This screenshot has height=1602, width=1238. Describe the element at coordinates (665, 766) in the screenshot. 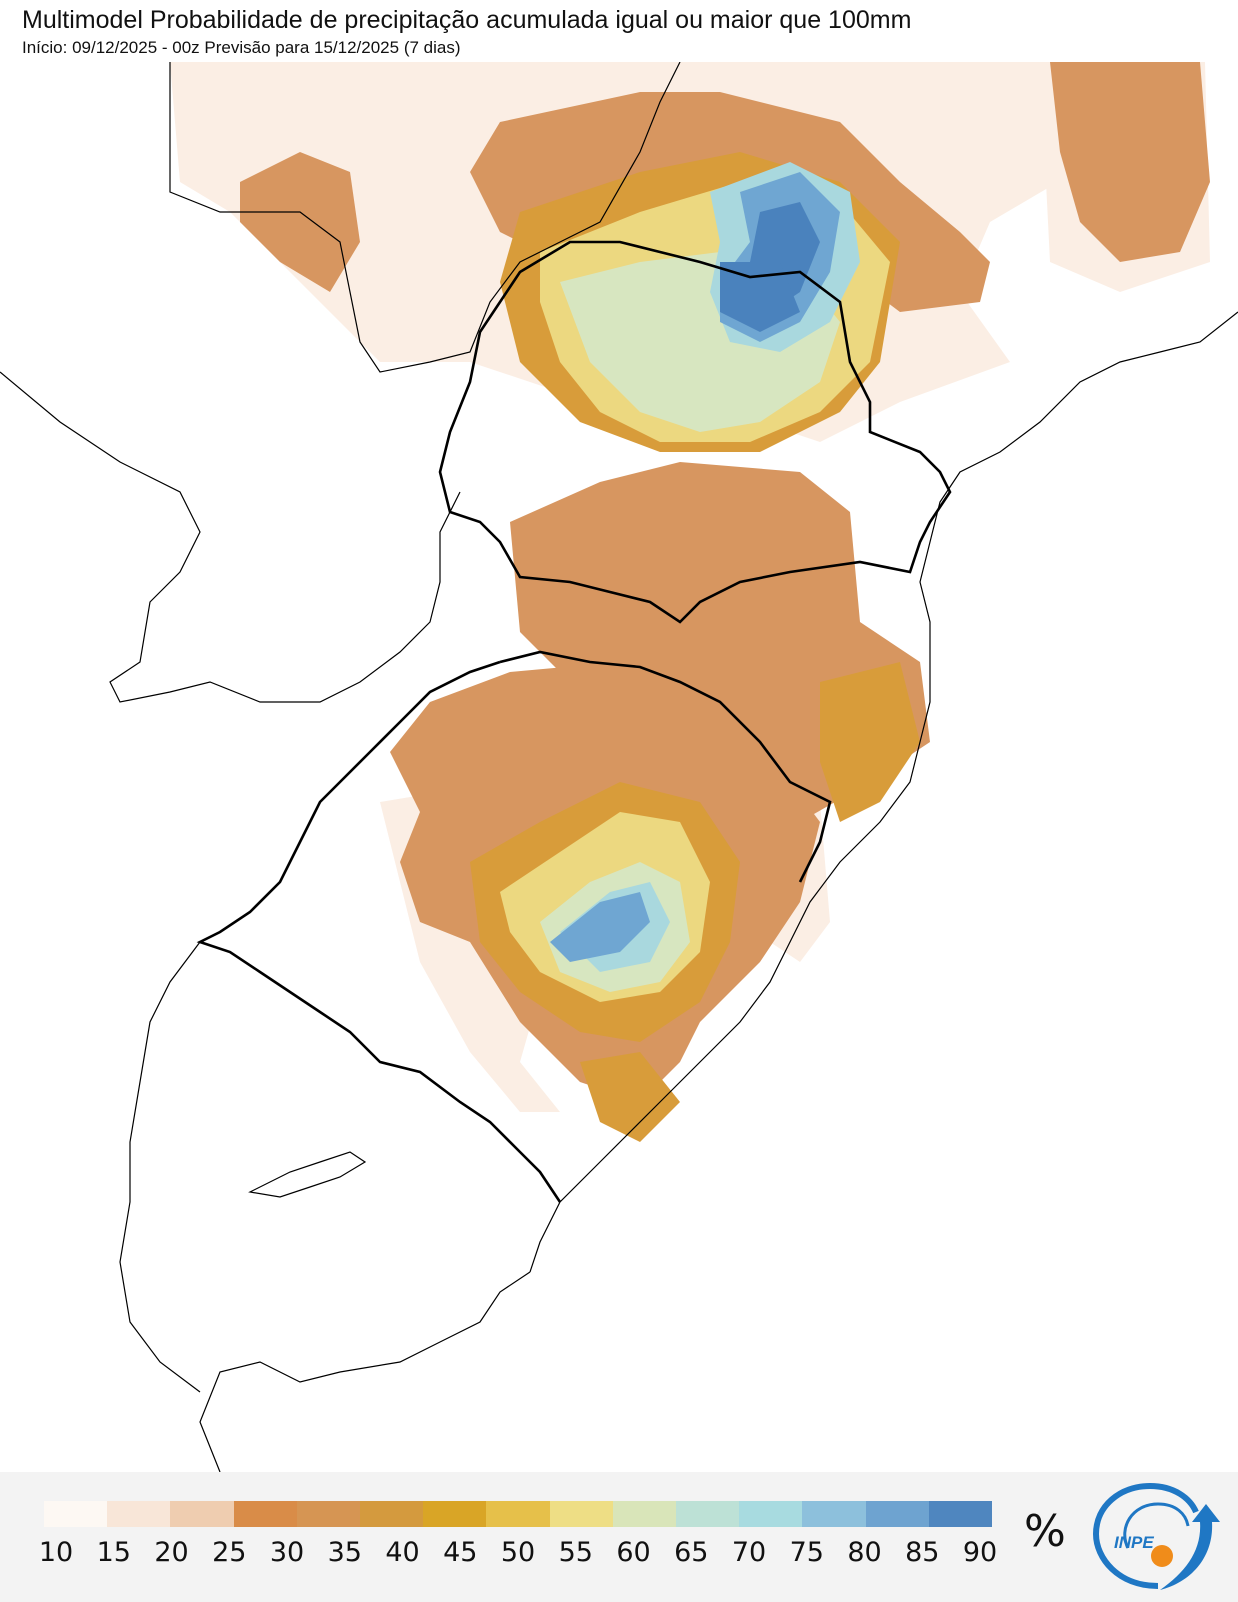

I see `border-santa-catarina-rio-grande` at that location.